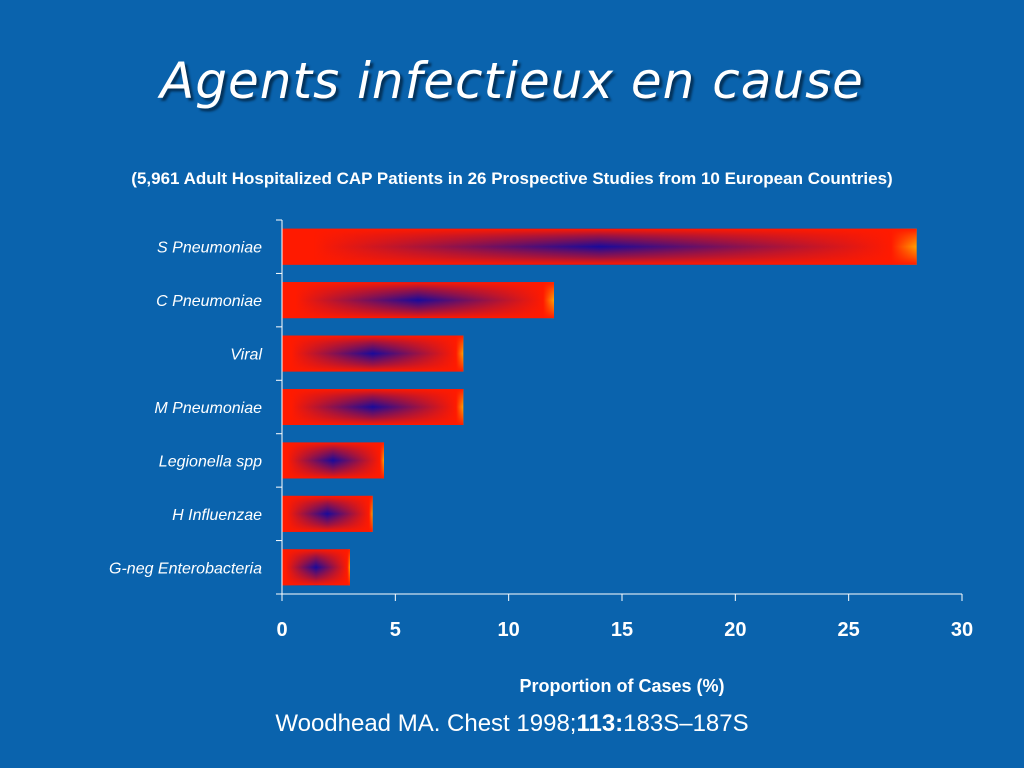 The height and width of the screenshot is (768, 1024). What do you see at coordinates (849, 630) in the screenshot?
I see `x-tick-label: 25` at bounding box center [849, 630].